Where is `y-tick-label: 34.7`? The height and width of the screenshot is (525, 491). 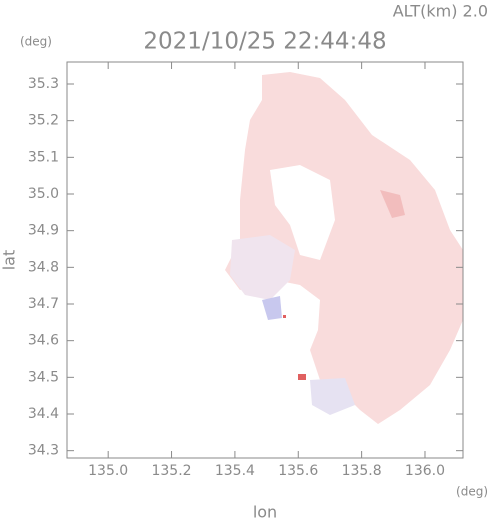 y-tick-label: 34.7 is located at coordinates (43, 304).